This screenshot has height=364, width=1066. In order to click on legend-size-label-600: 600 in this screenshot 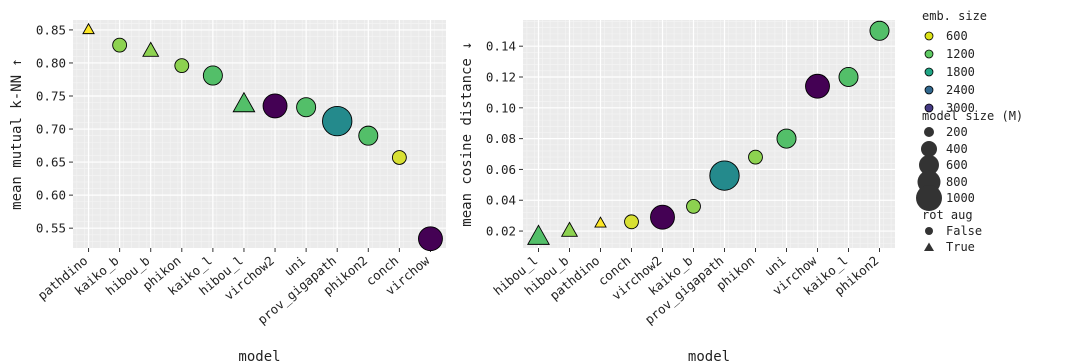, I will do `click(957, 165)`.